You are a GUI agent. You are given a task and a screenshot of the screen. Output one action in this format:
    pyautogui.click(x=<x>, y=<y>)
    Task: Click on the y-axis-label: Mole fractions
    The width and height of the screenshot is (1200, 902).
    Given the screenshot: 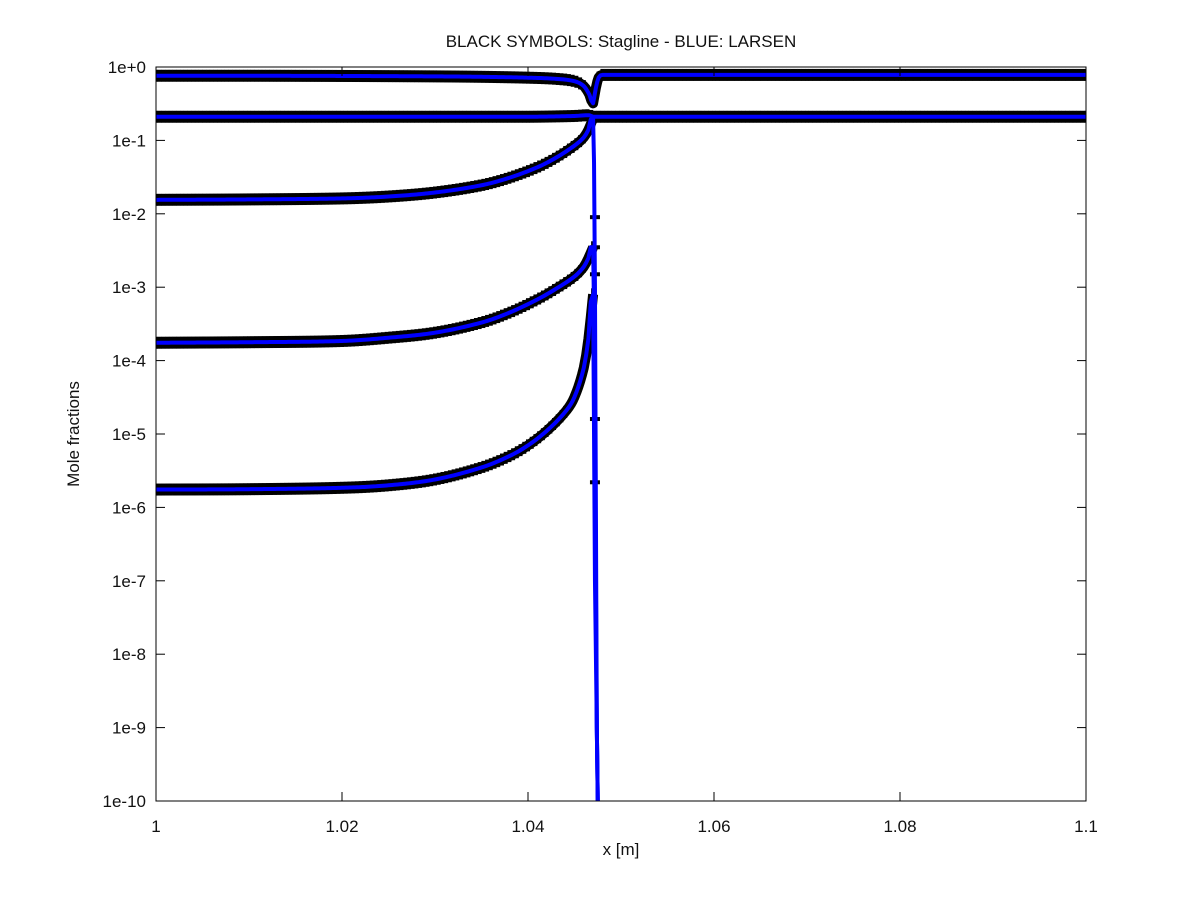 What is the action you would take?
    pyautogui.click(x=73, y=434)
    